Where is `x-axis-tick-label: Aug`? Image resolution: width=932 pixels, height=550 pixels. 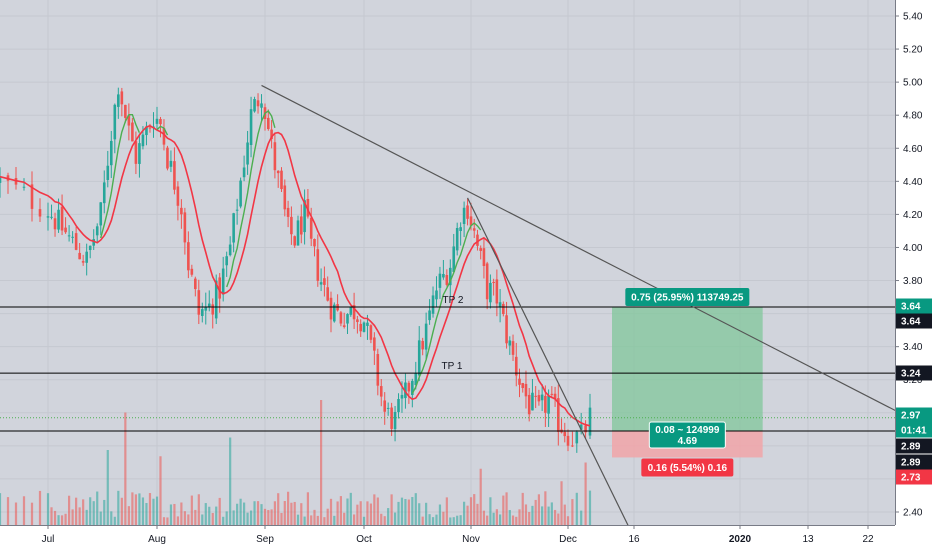
x-axis-tick-label: Aug is located at coordinates (157, 539).